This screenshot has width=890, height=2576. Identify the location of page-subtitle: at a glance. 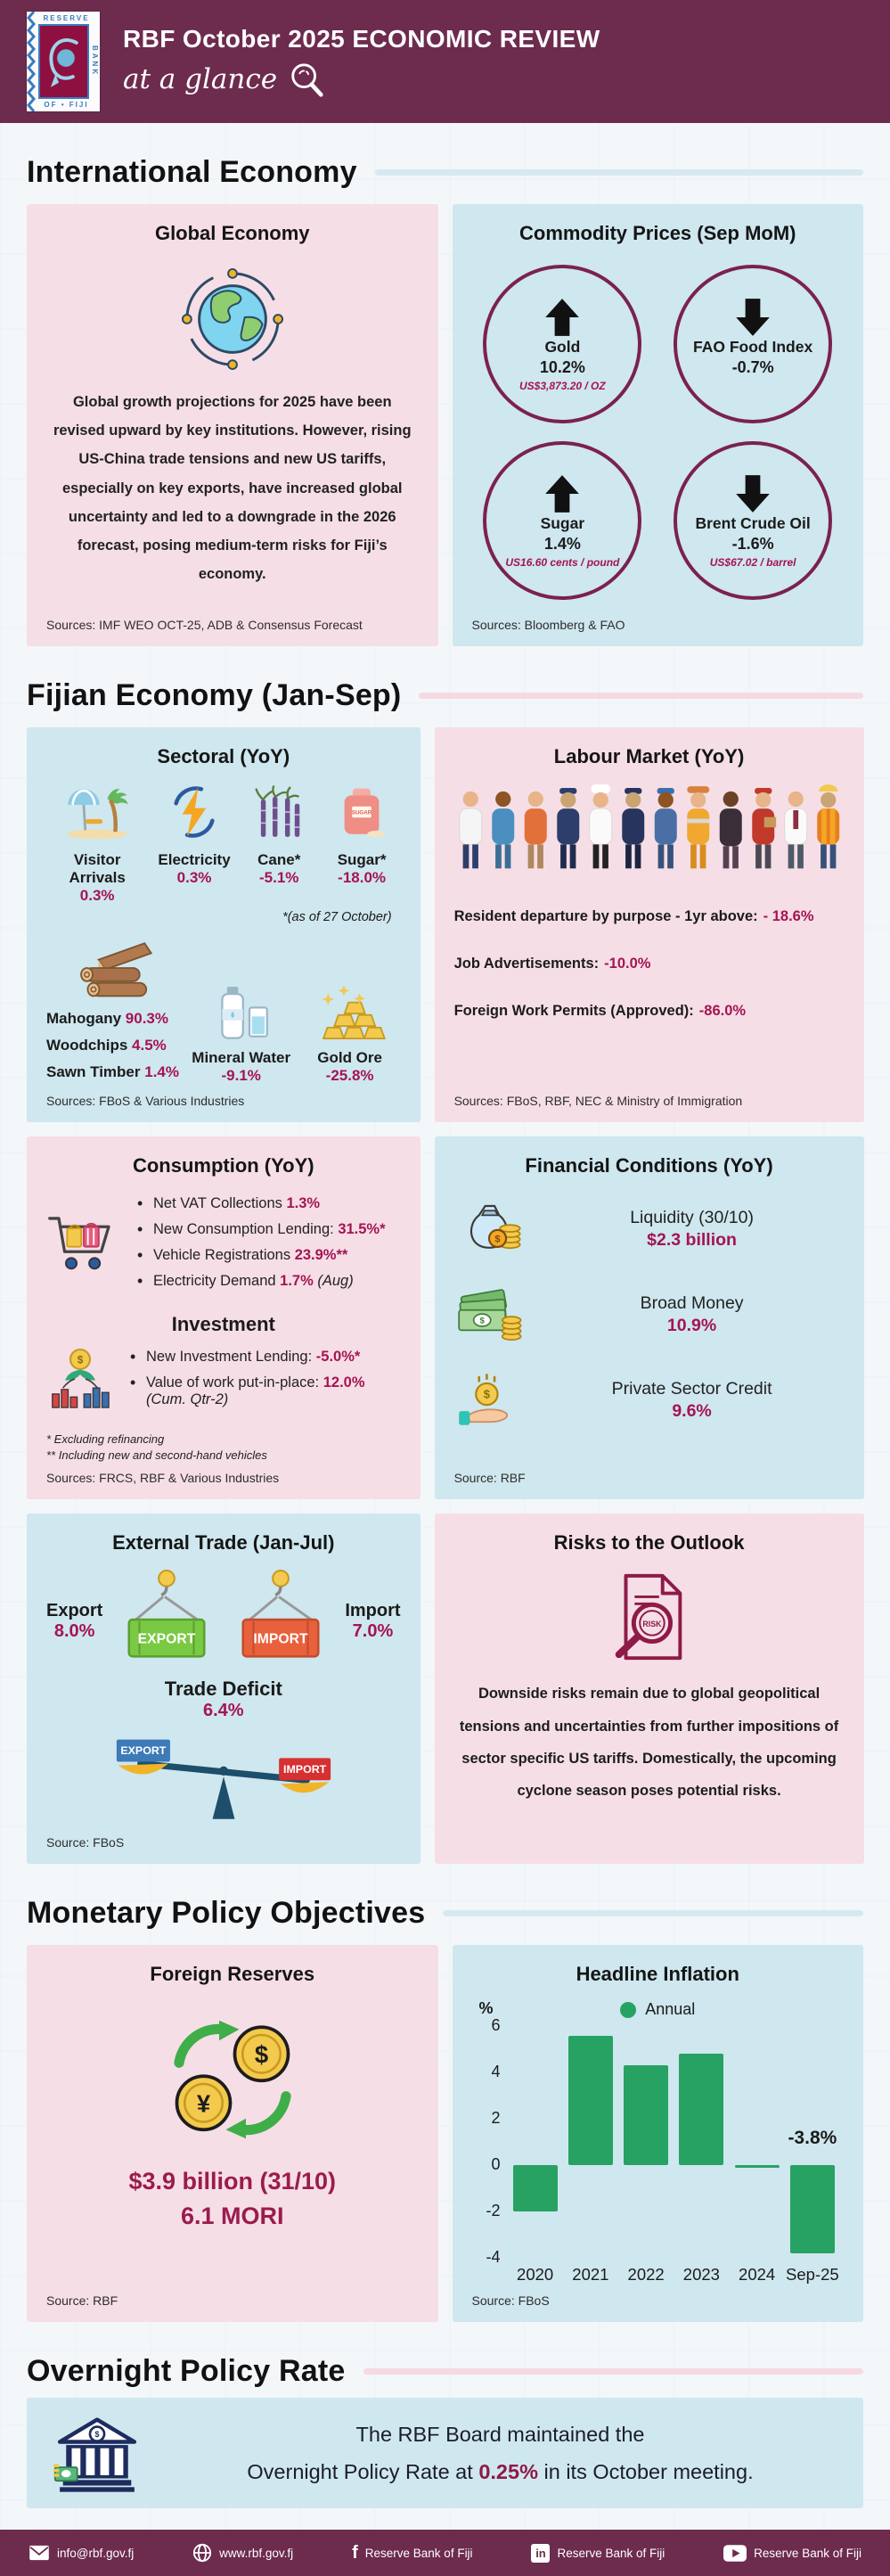
(200, 79).